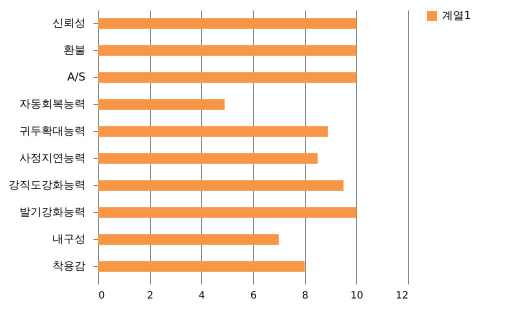 The width and height of the screenshot is (518, 326). I want to click on y-tick-label: 귀두확대능력, so click(53, 131).